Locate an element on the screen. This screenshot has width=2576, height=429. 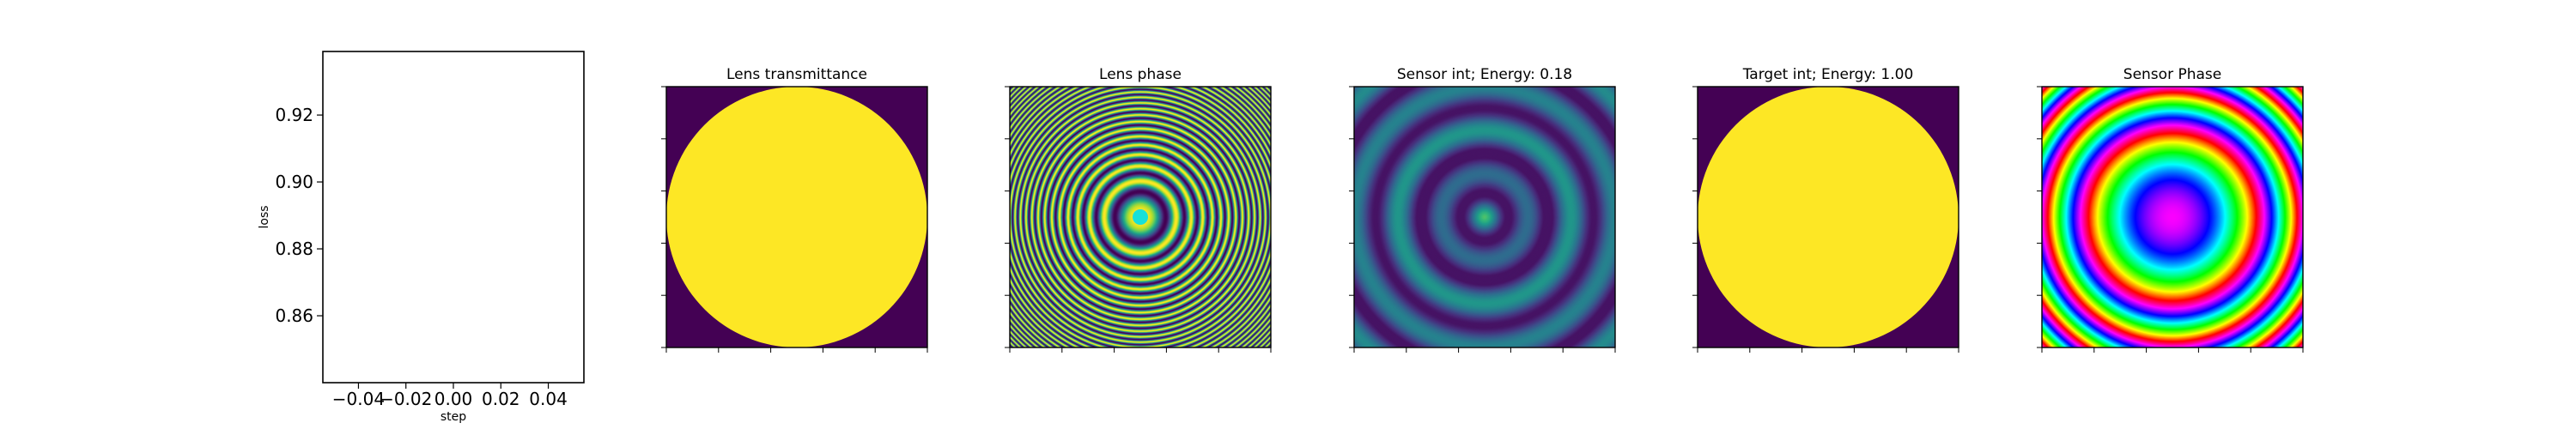
target-int-title: Target int; Energy: 1.00 is located at coordinates (1828, 74).